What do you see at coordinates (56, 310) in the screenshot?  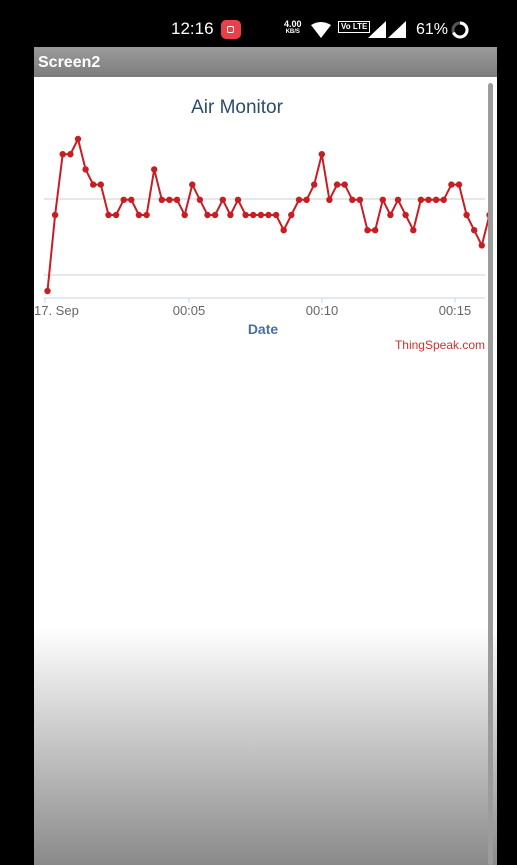 I see `x-tick-label: 17. Sep` at bounding box center [56, 310].